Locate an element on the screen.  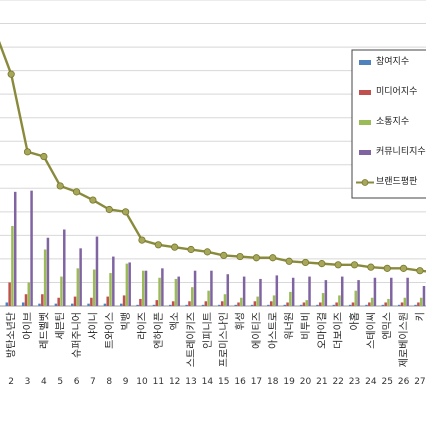
category-label-12: 인피니트 is located at coordinates (208, 330).